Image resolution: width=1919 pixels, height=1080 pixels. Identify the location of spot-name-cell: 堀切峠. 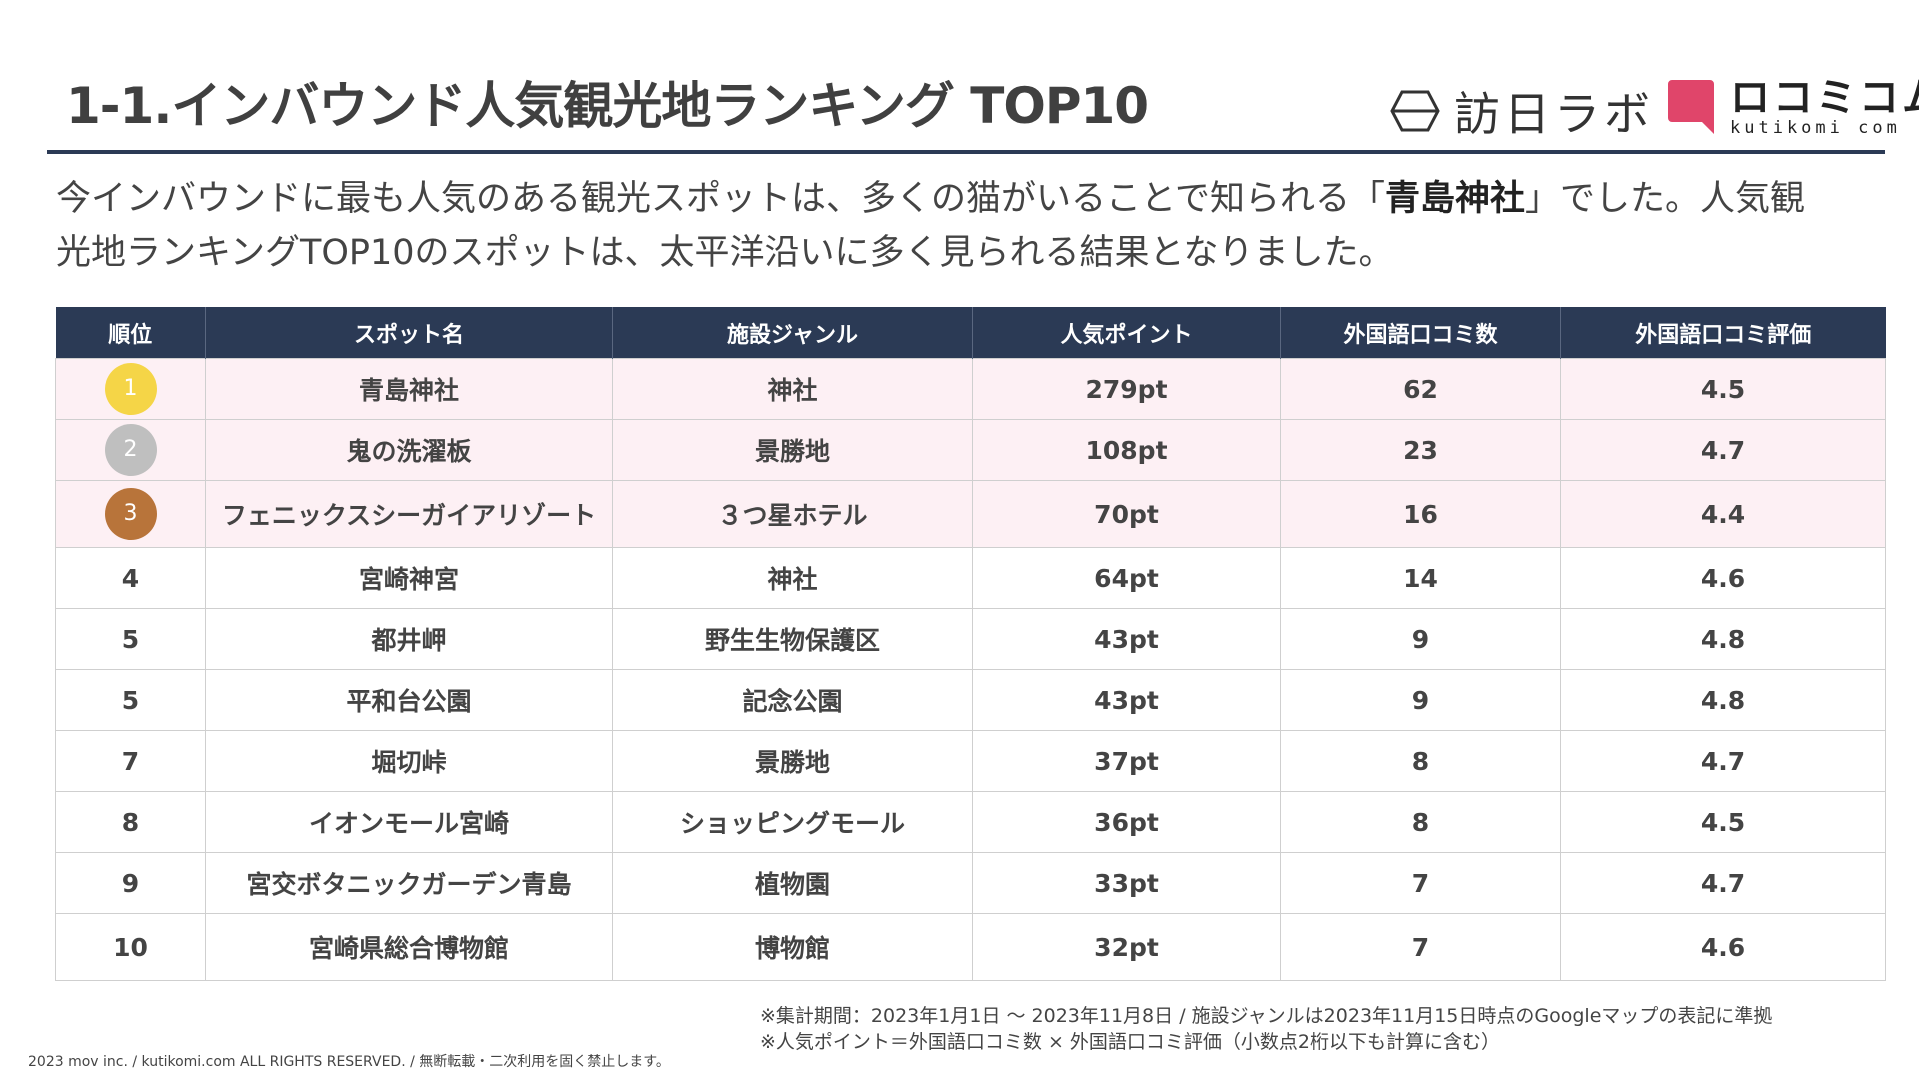
(409, 761).